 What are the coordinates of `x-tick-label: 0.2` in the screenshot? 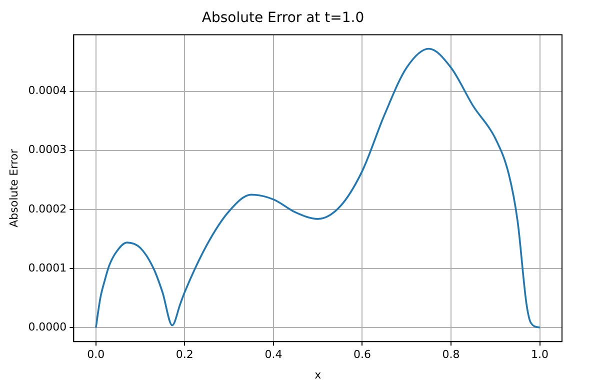 It's located at (185, 355).